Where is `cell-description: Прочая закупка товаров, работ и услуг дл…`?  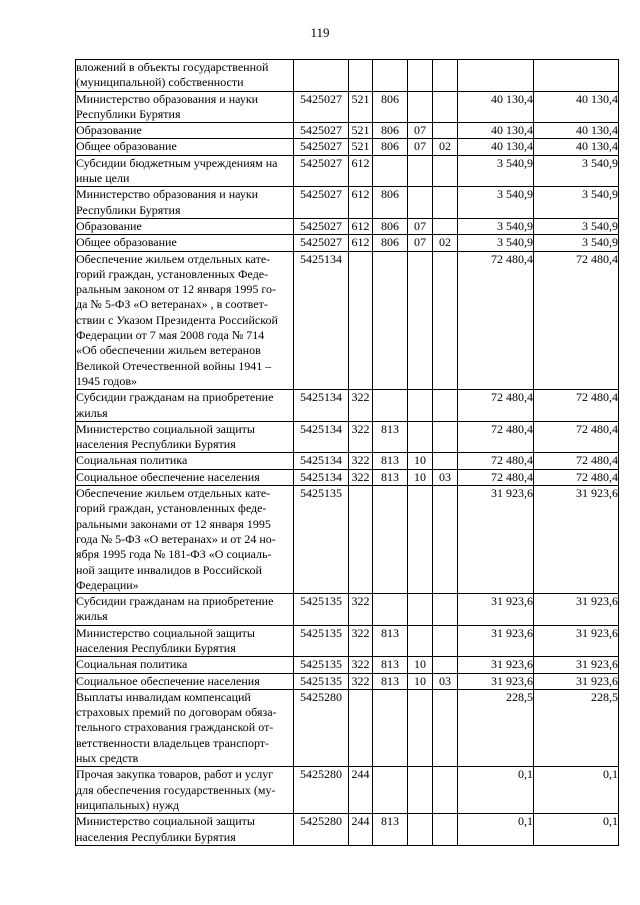
cell-description: Прочая закупка товаров, работ и услуг дл… is located at coordinates (184, 790).